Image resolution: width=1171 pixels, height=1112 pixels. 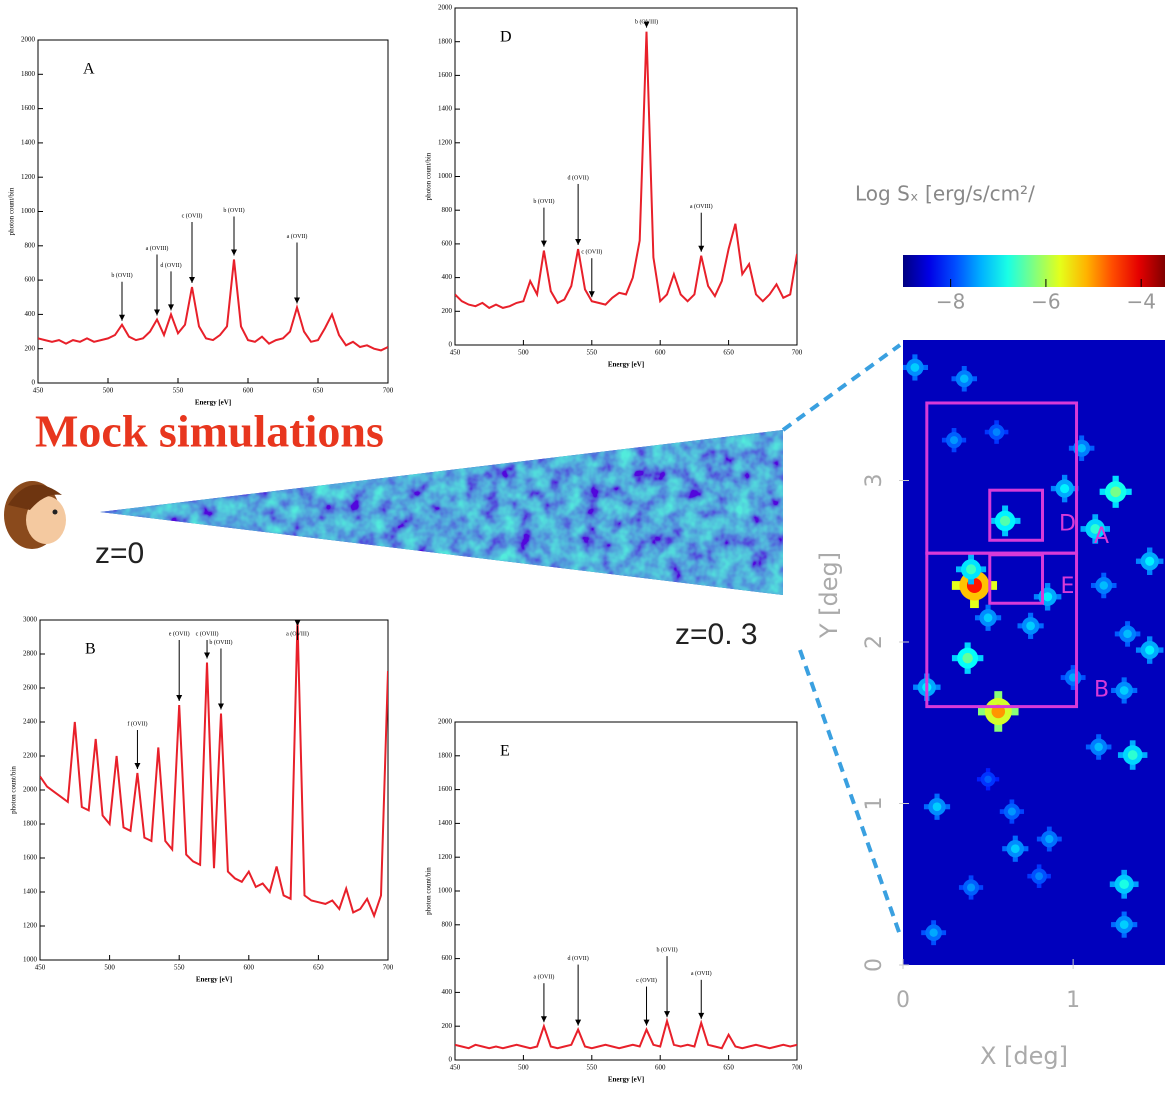 I want to click on annotation-label: c (OVII), so click(x=591, y=252).